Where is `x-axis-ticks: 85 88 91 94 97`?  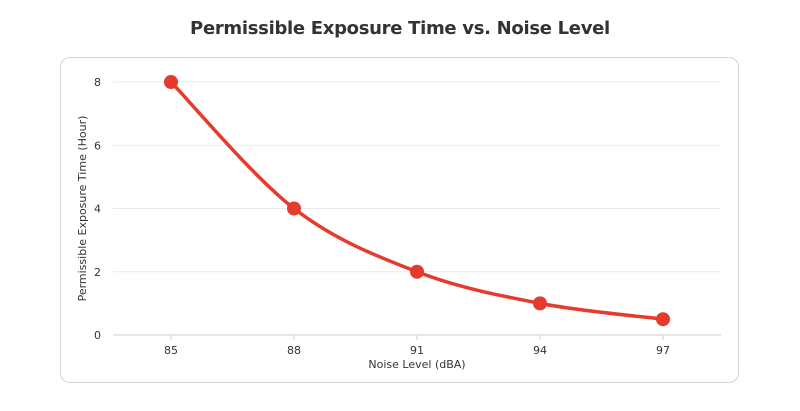
x-axis-ticks: 85 88 91 94 97 is located at coordinates (417, 346).